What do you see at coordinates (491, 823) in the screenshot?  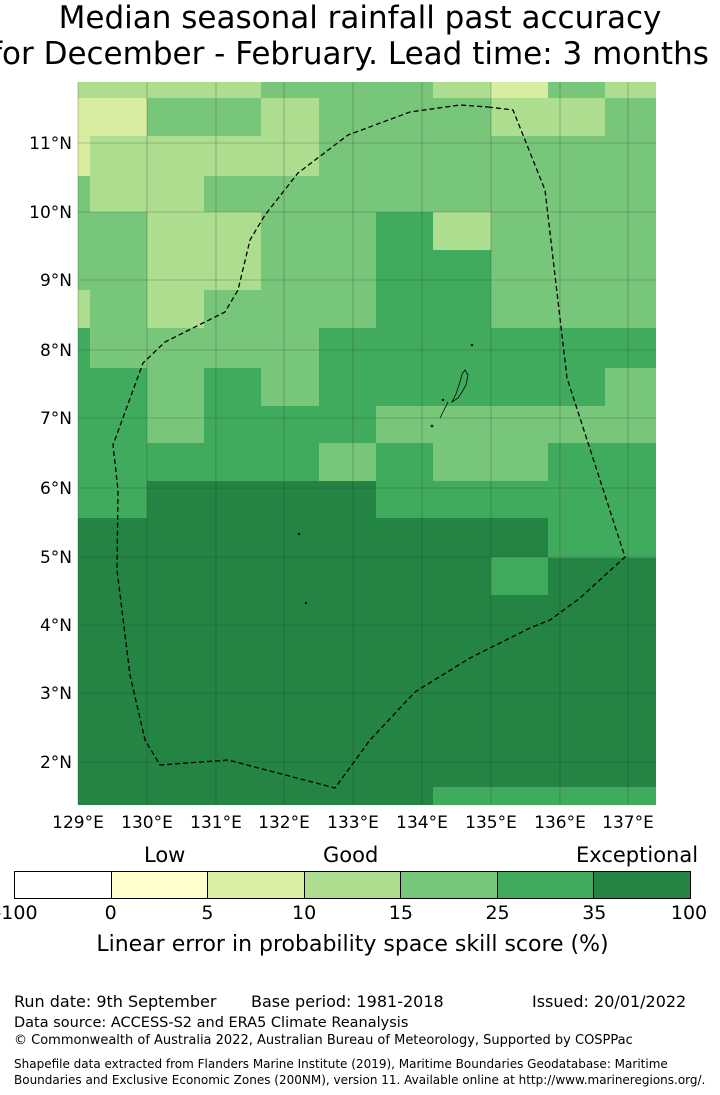 I see `longitude-tick-label: 135°E` at bounding box center [491, 823].